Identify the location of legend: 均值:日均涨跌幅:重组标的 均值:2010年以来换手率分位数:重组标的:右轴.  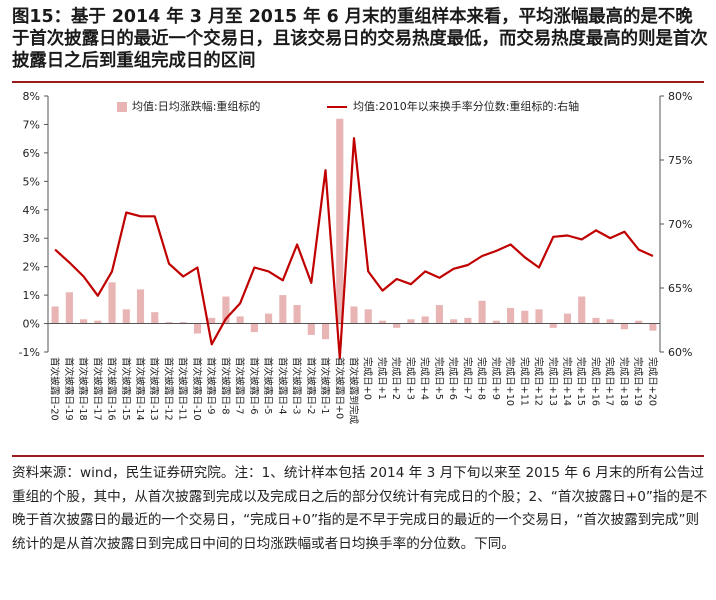
(348, 106).